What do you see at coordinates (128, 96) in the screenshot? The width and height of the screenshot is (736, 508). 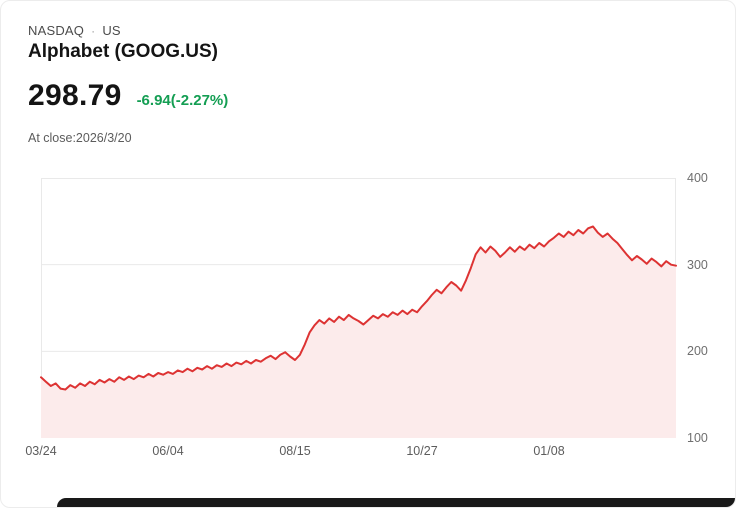 I see `price-row: 298.79 -6.94(-2.27%)` at bounding box center [128, 96].